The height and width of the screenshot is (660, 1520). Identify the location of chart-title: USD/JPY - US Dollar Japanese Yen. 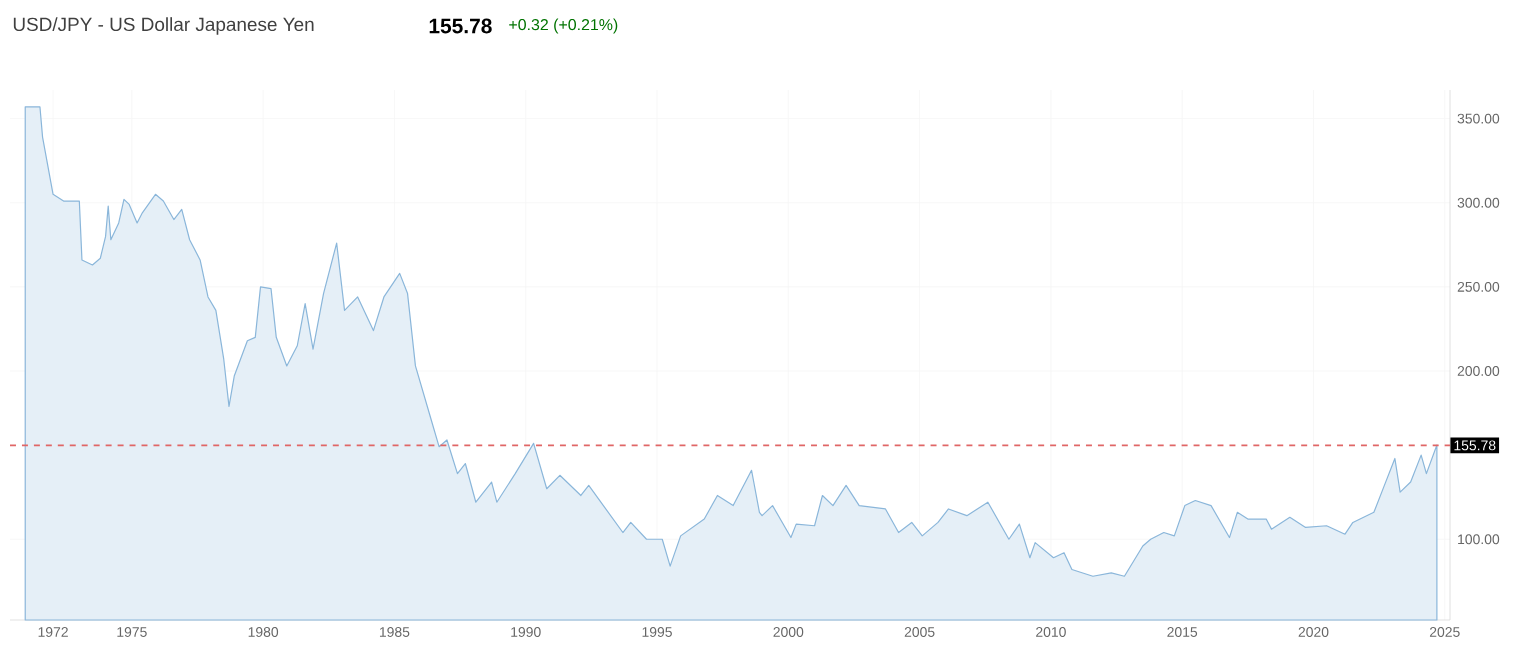
(163, 26).